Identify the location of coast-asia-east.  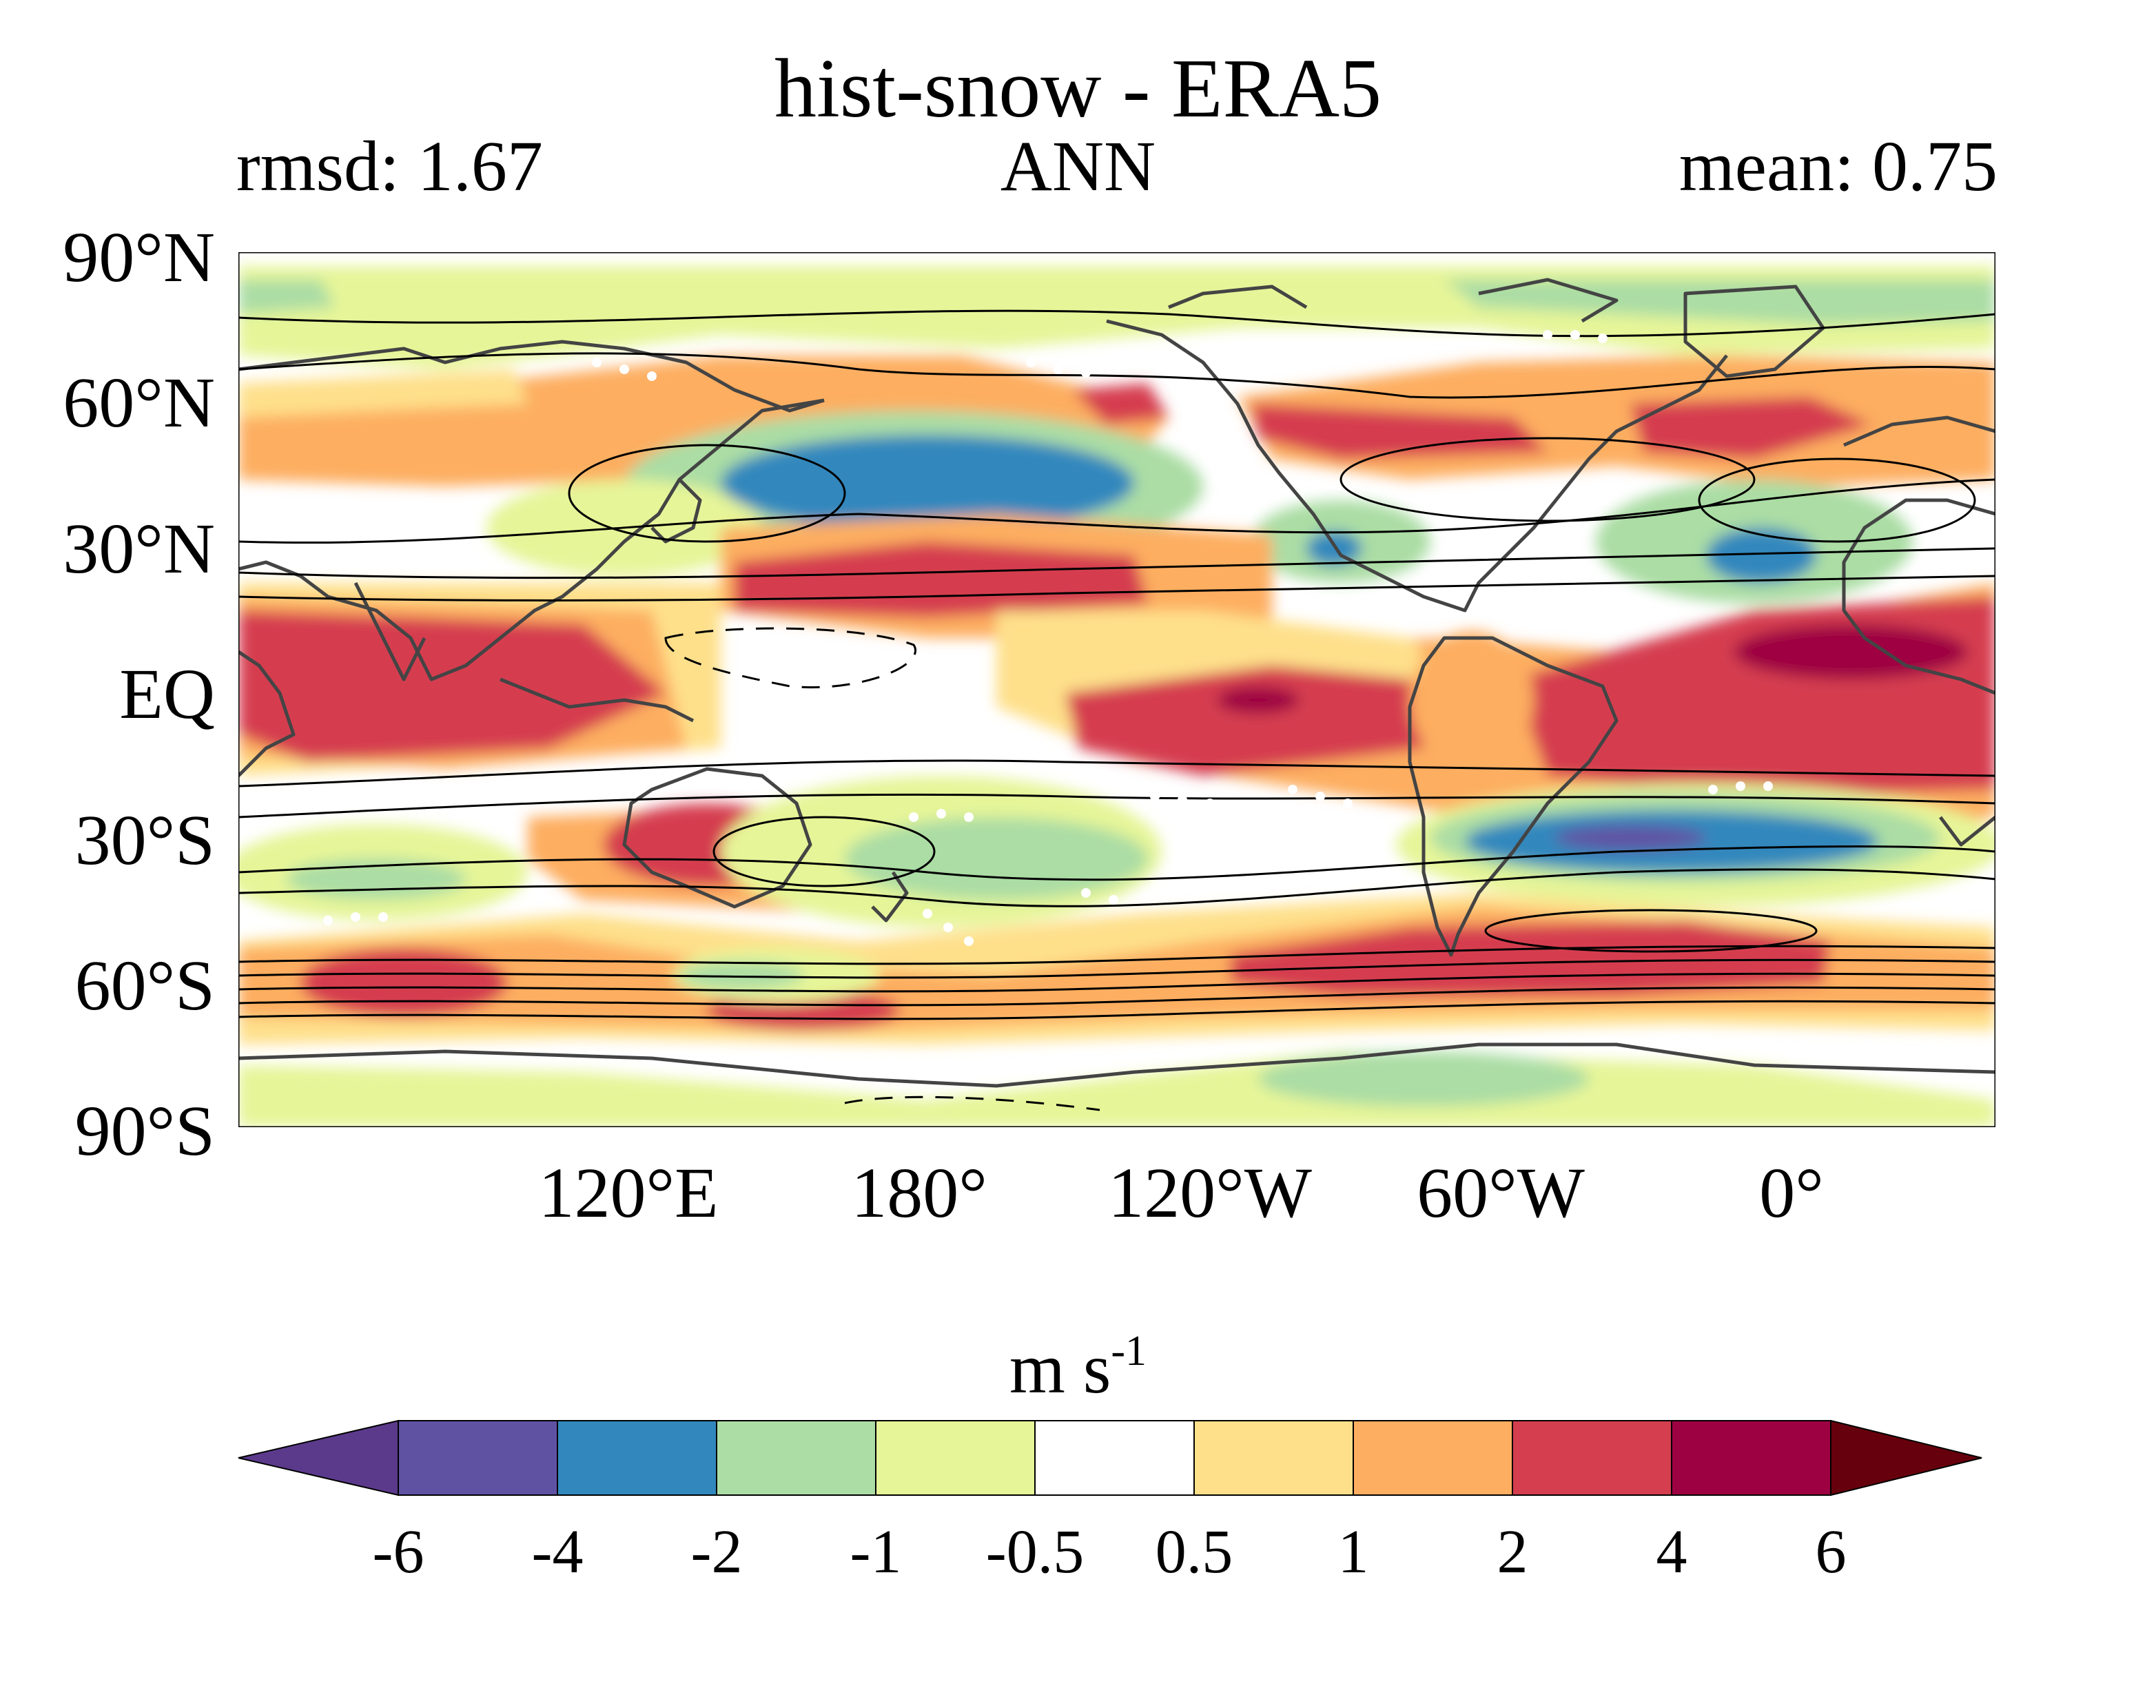
(531, 539).